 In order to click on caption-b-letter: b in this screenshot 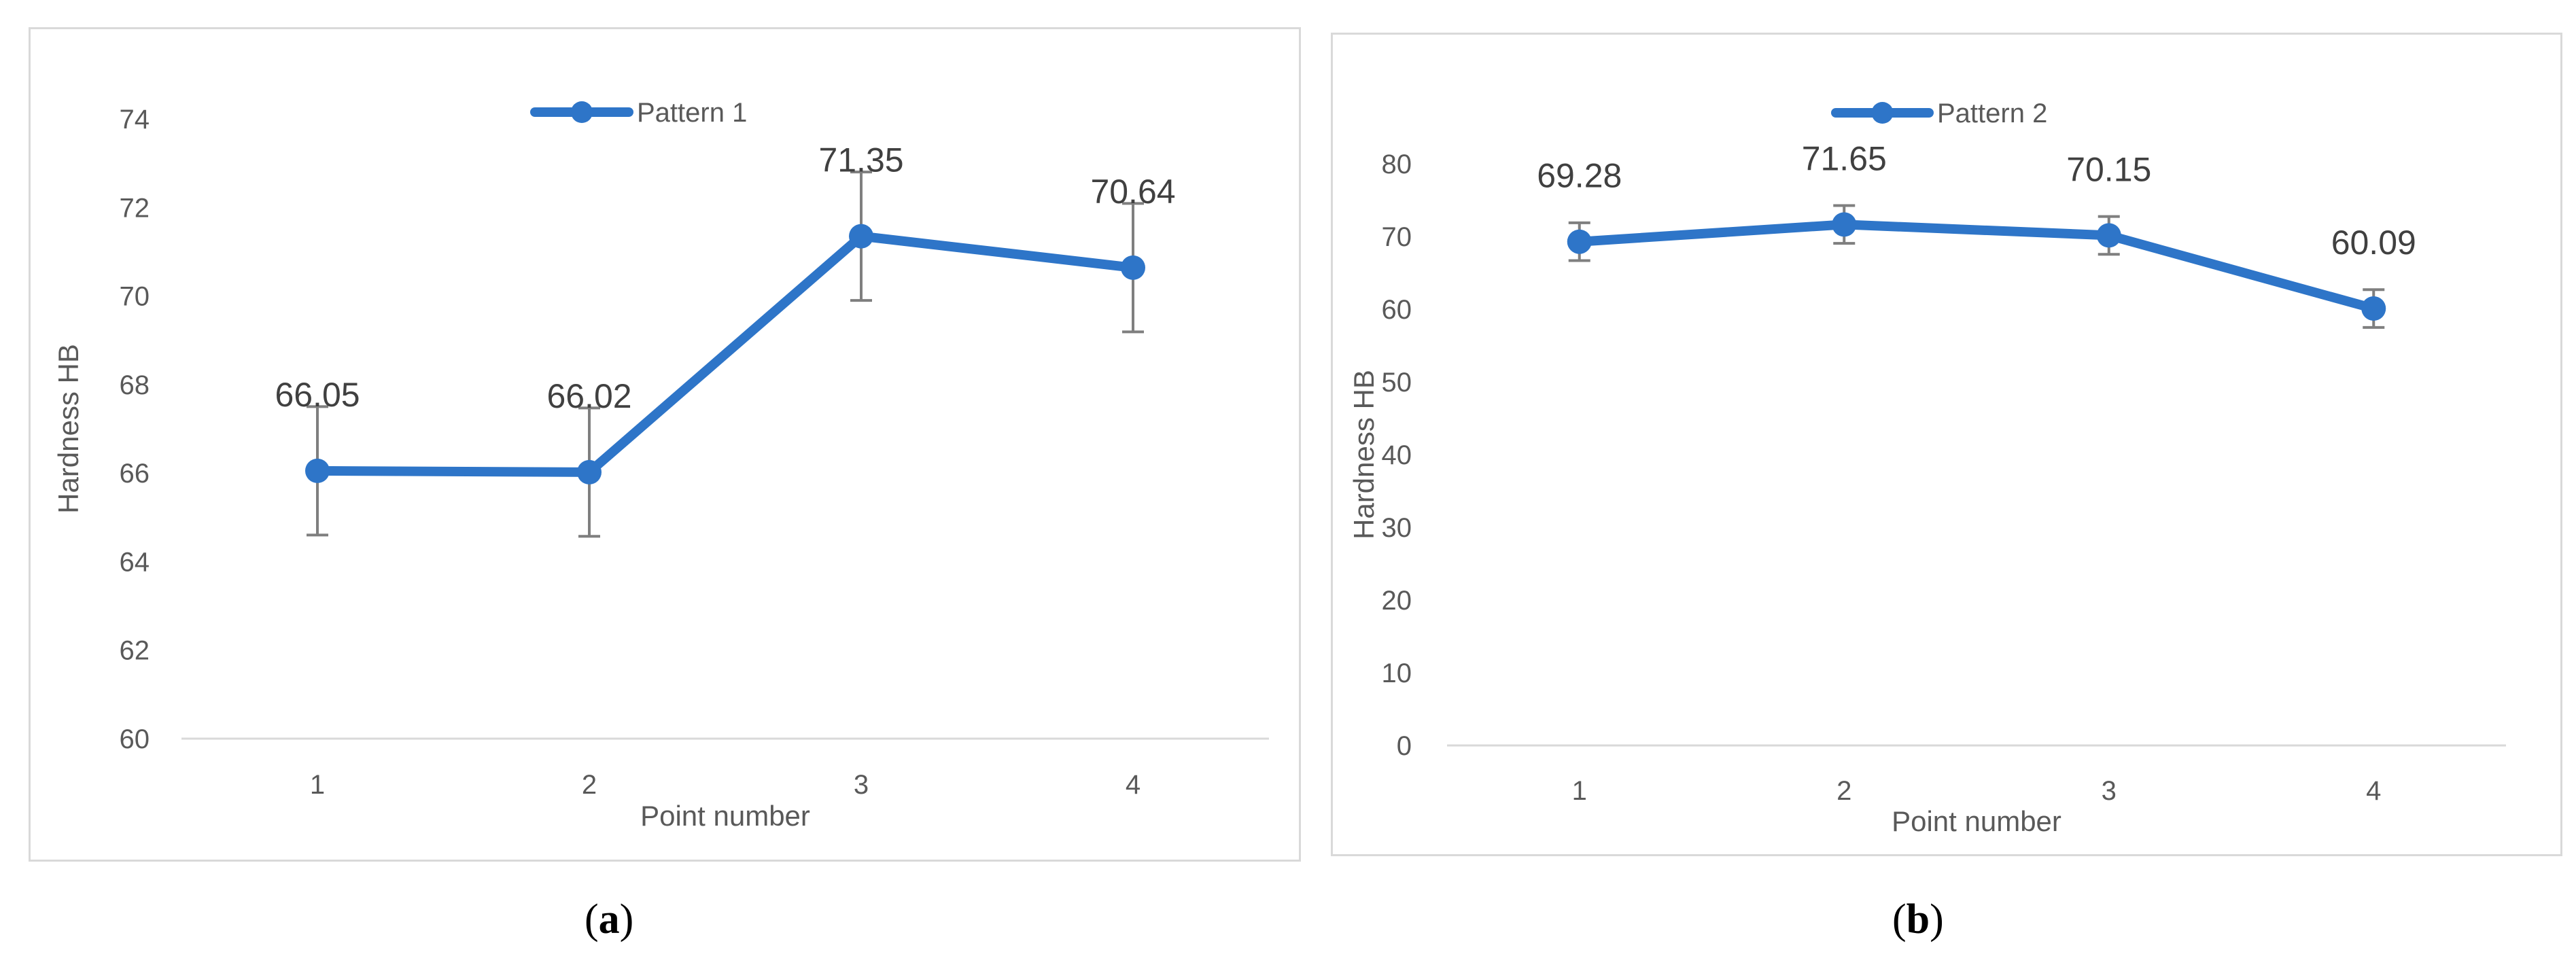, I will do `click(1918, 919)`.